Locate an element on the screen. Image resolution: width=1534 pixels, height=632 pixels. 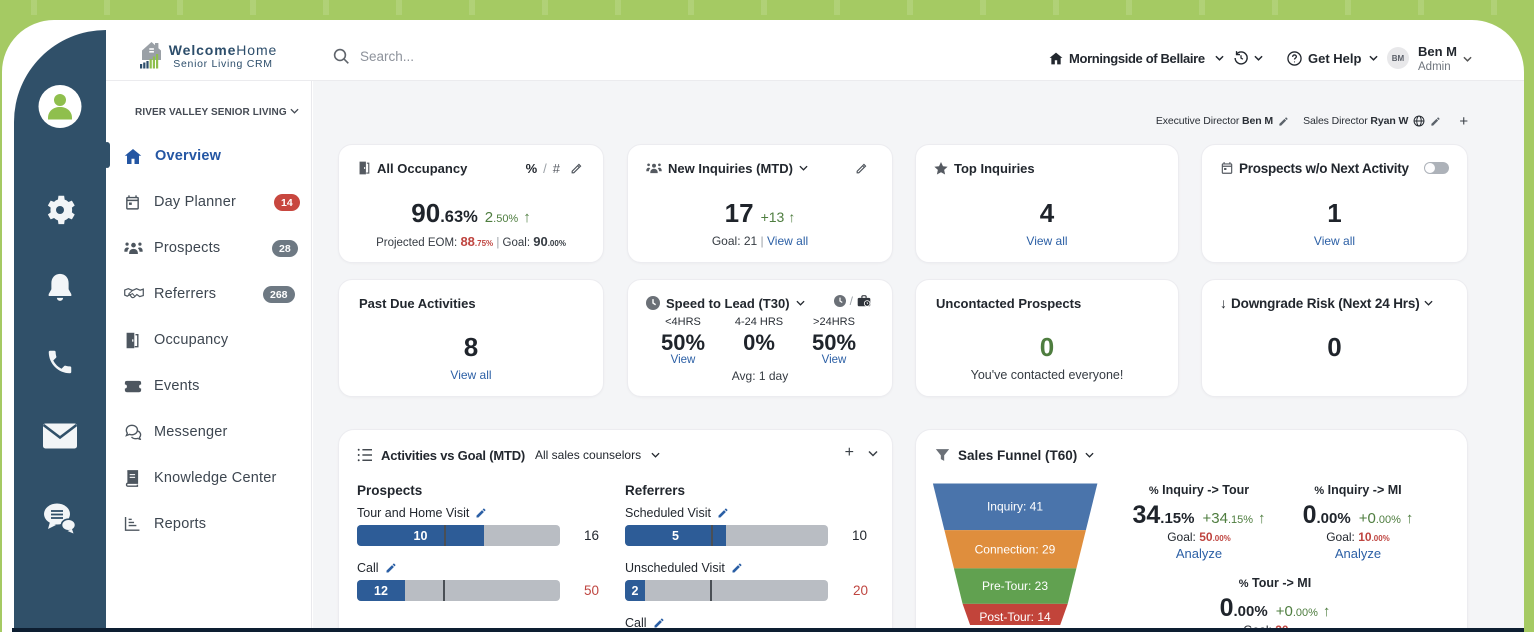
svg-text: Connection: 29 is located at coordinates (1015, 550).